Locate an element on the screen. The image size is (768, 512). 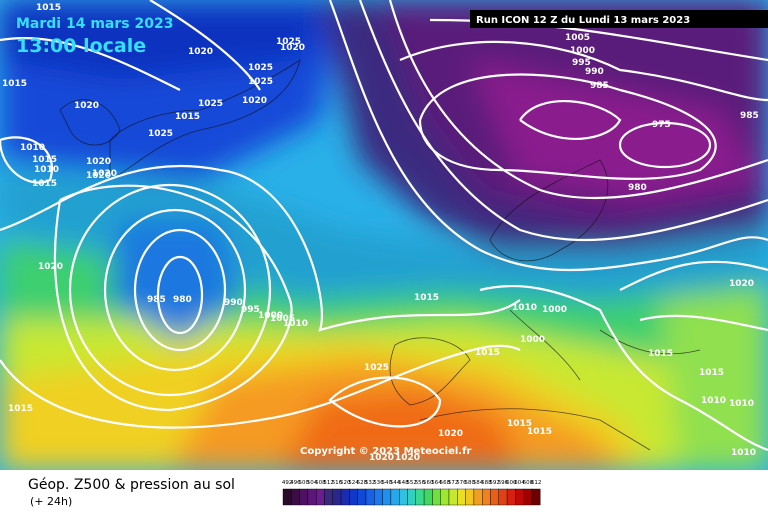
scale-label: 504 is located at coordinates (312, 483).